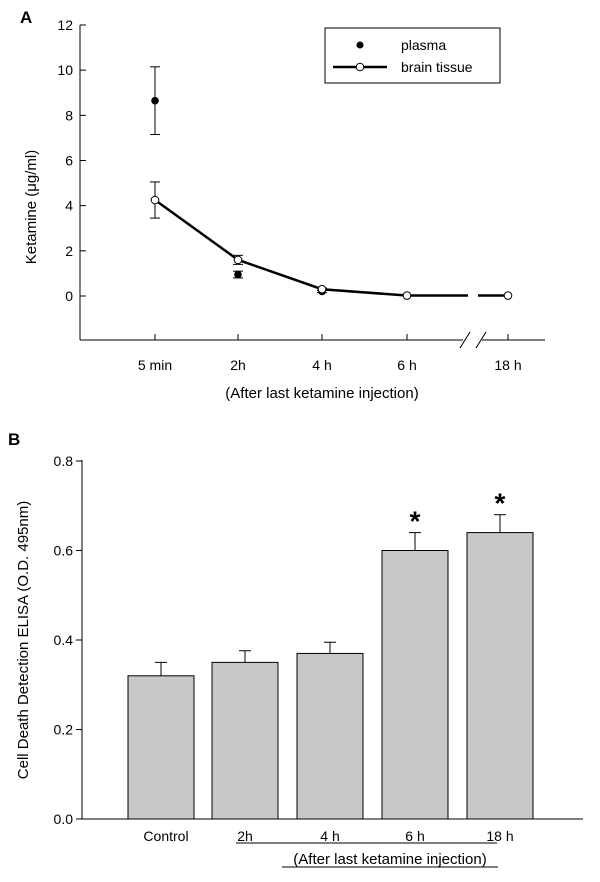  What do you see at coordinates (64, 819) in the screenshot?
I see `b-y-tick-label: 0.0` at bounding box center [64, 819].